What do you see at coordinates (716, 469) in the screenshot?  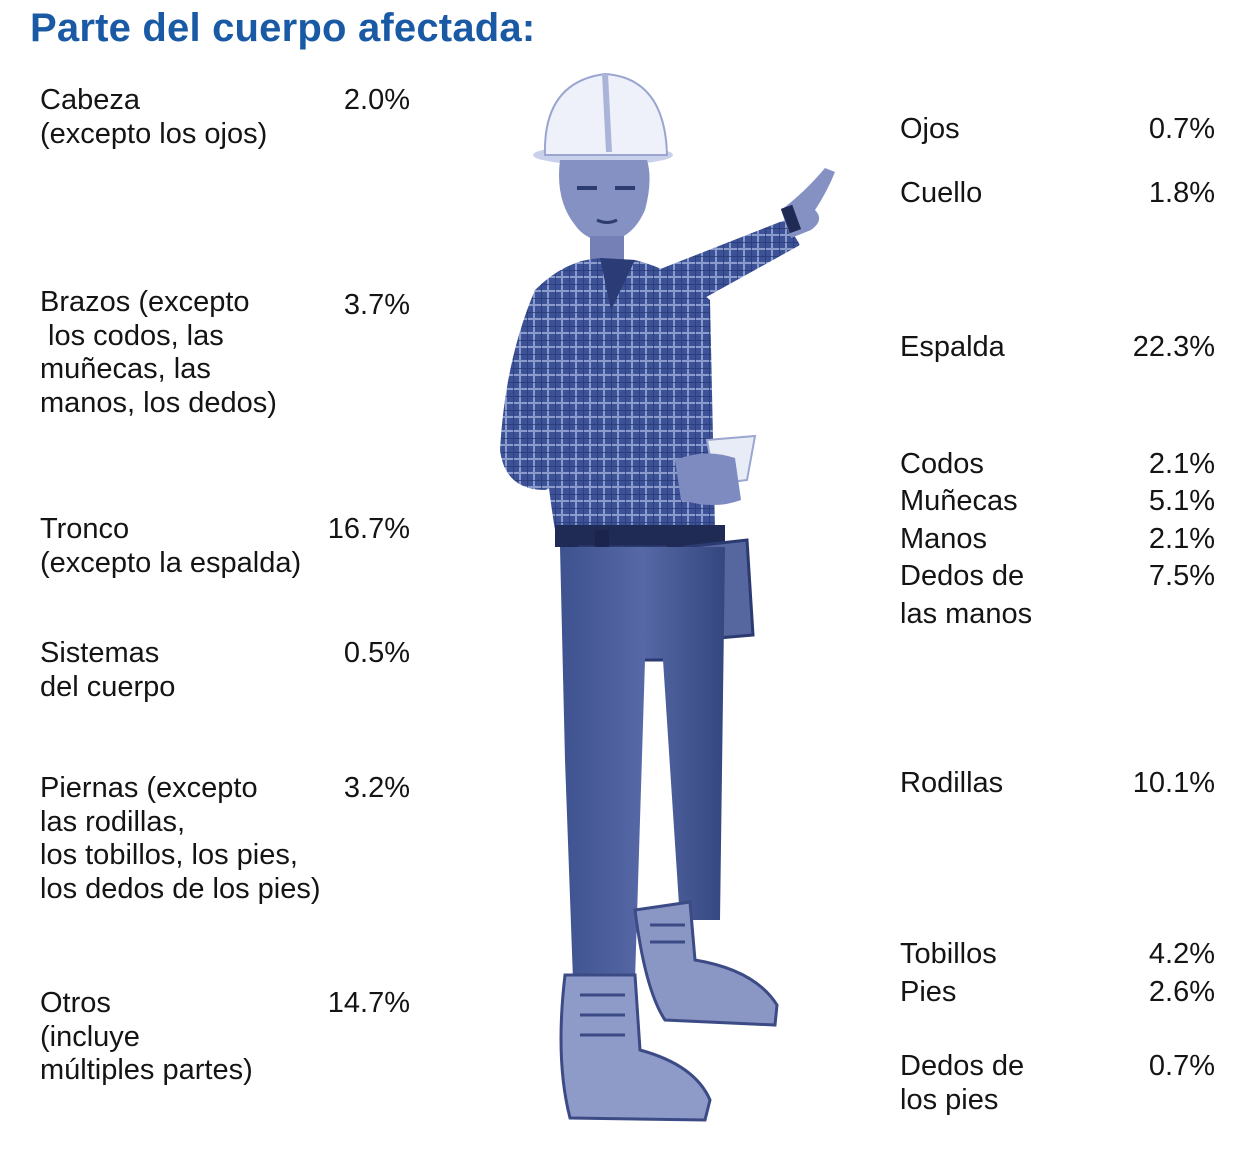 I see `cup-icon` at bounding box center [716, 469].